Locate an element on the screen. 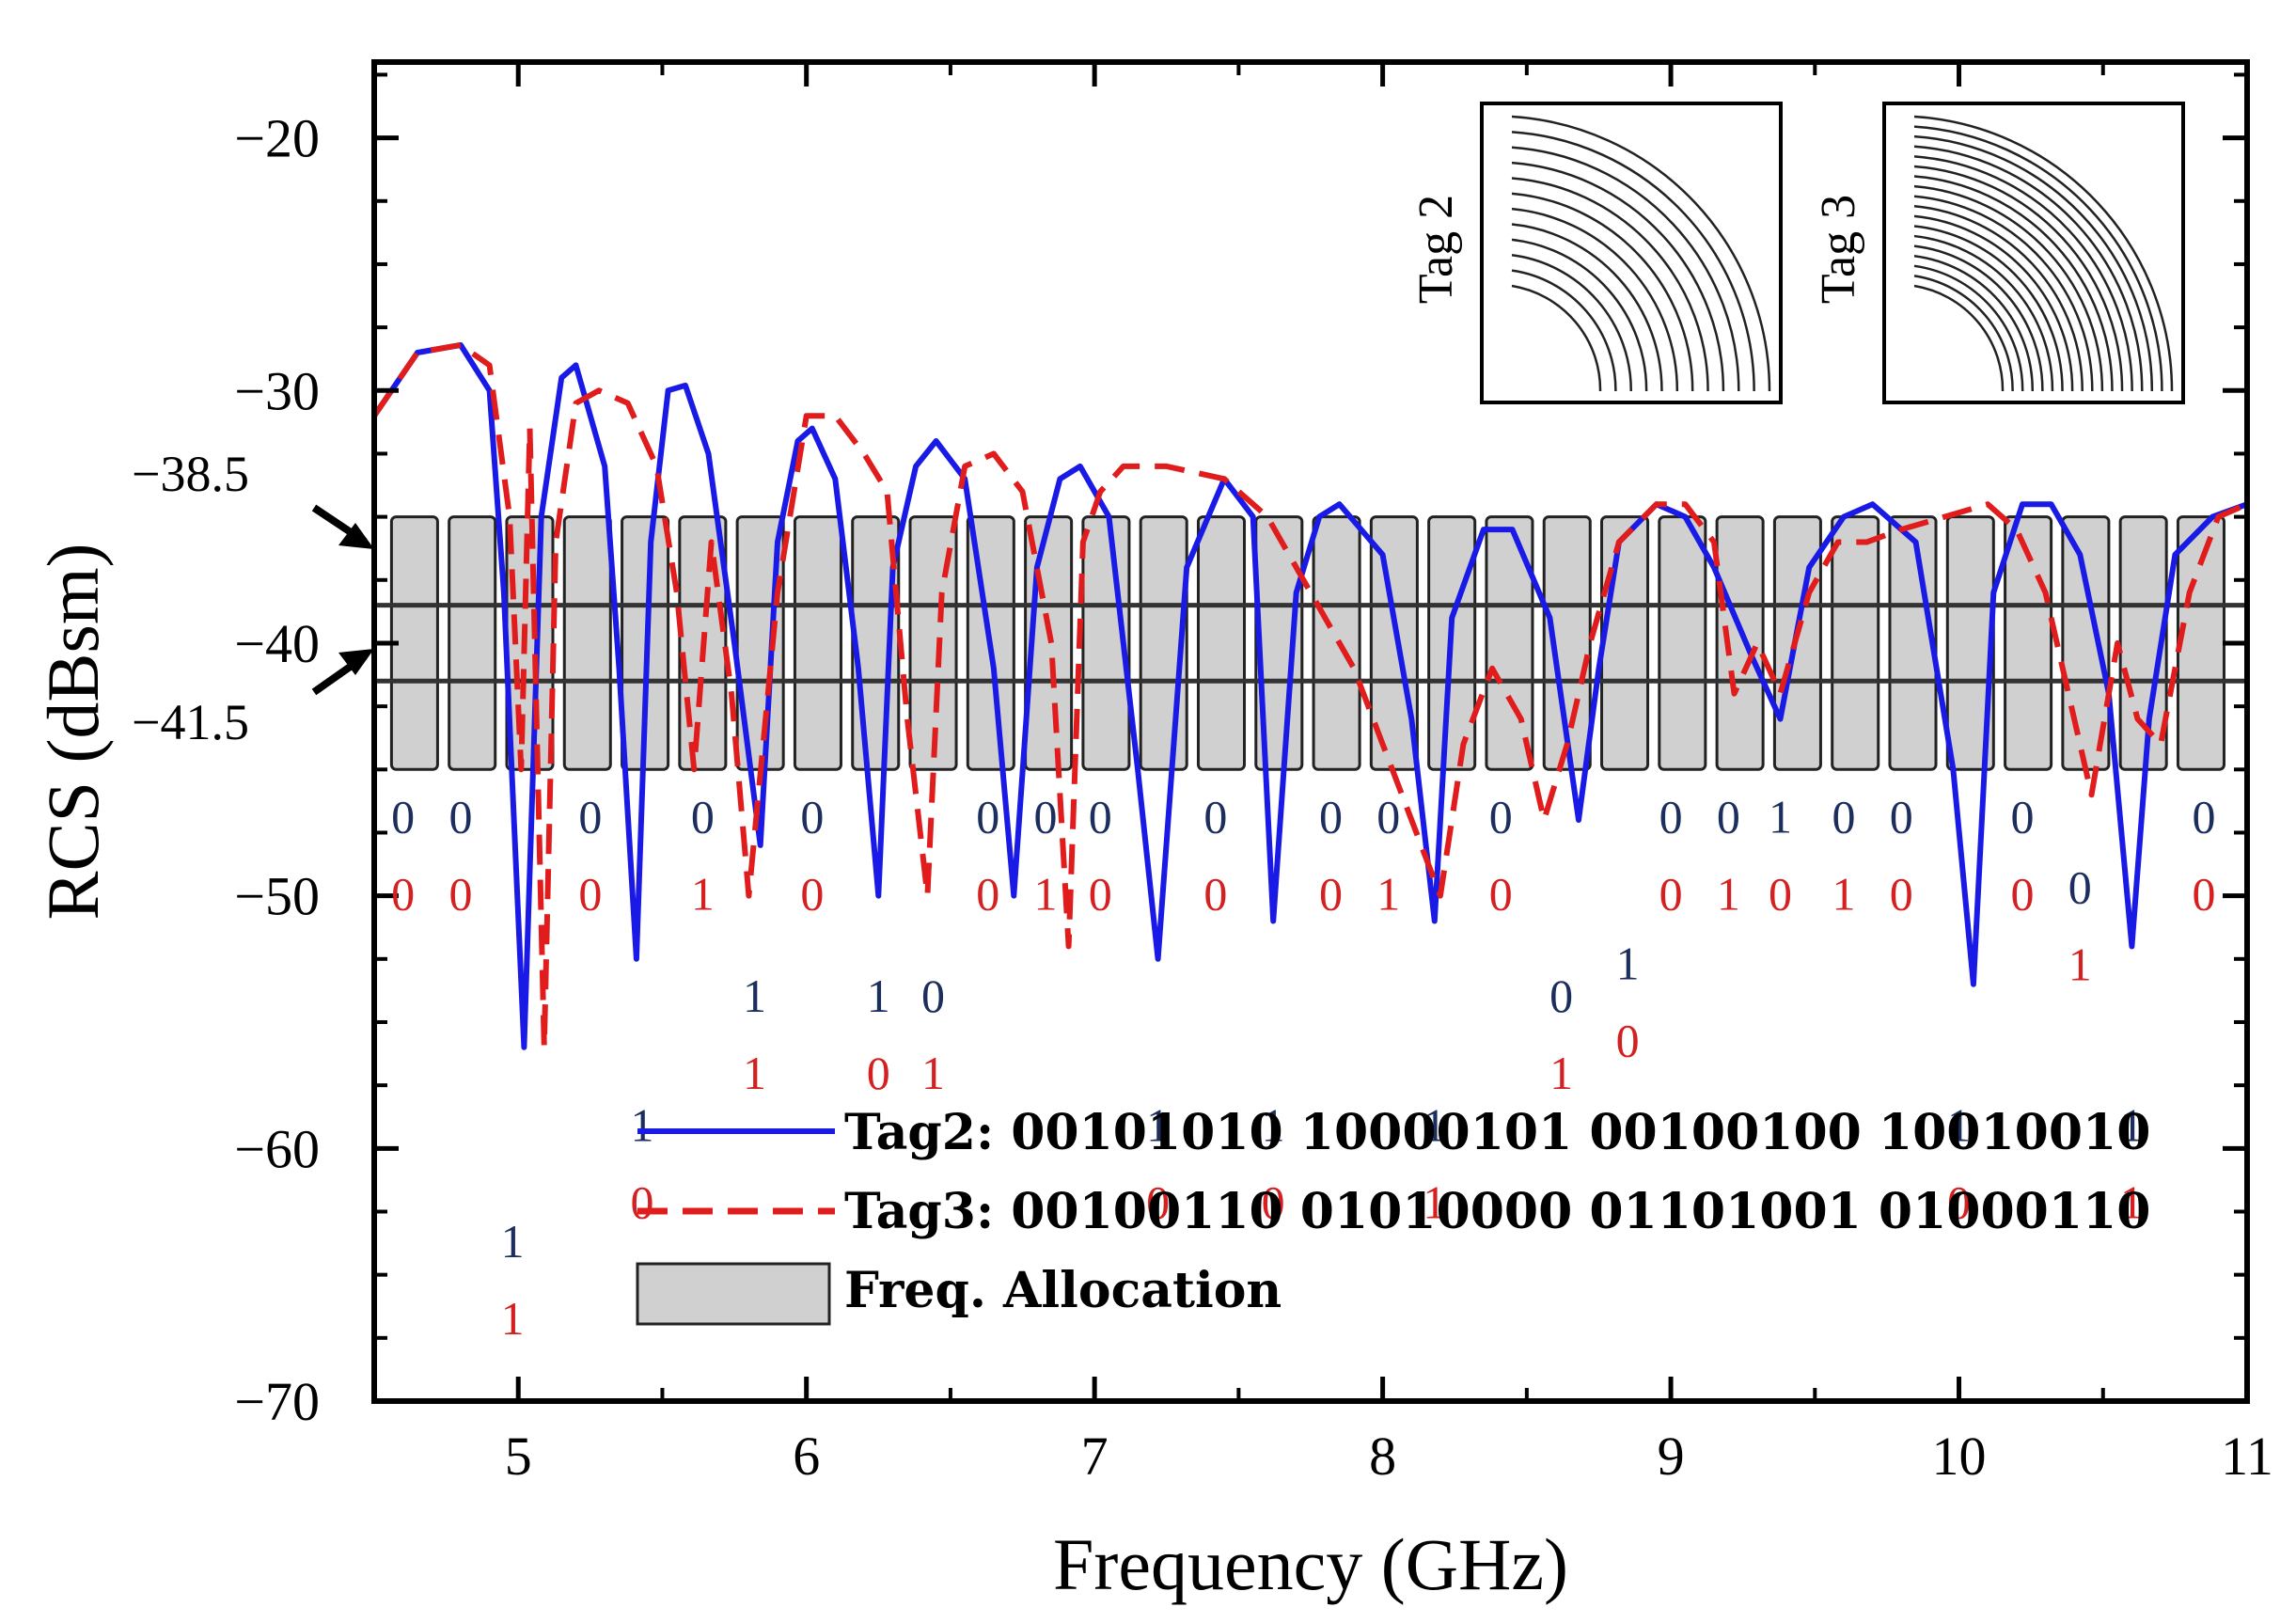  x-tick-label: 5 is located at coordinates (519, 1457).